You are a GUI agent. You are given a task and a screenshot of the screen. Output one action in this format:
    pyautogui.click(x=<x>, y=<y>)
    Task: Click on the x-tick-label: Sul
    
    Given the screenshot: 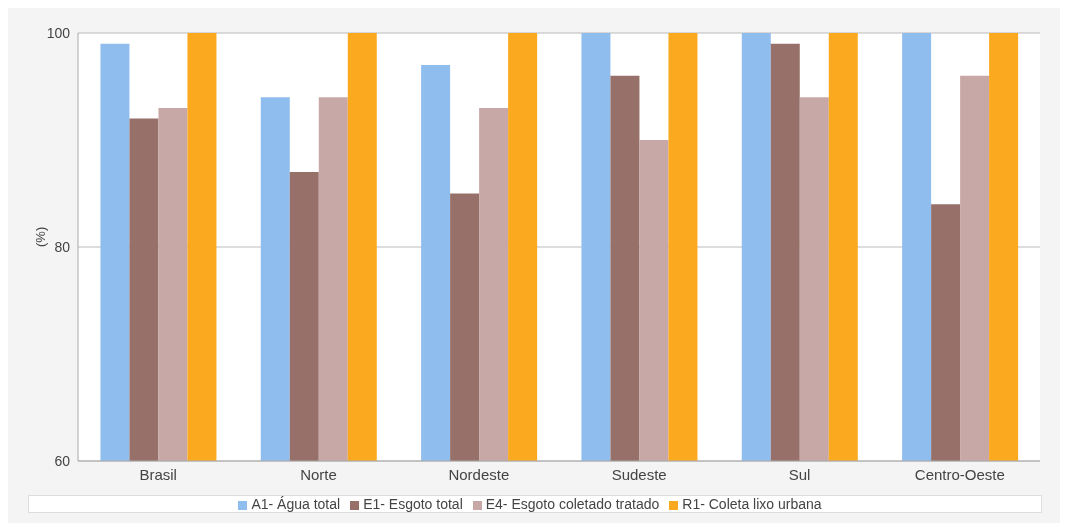 What is the action you would take?
    pyautogui.click(x=799, y=474)
    